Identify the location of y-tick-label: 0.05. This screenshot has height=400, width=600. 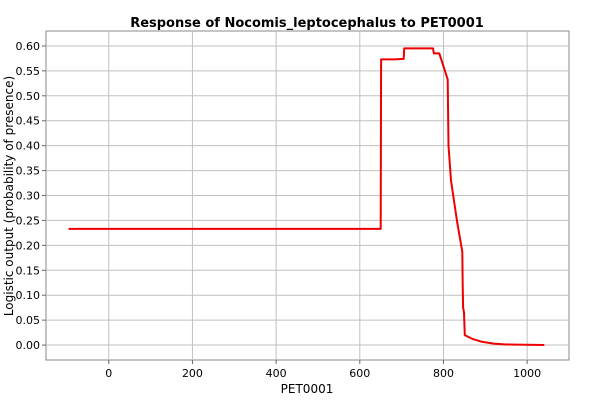
(28, 320).